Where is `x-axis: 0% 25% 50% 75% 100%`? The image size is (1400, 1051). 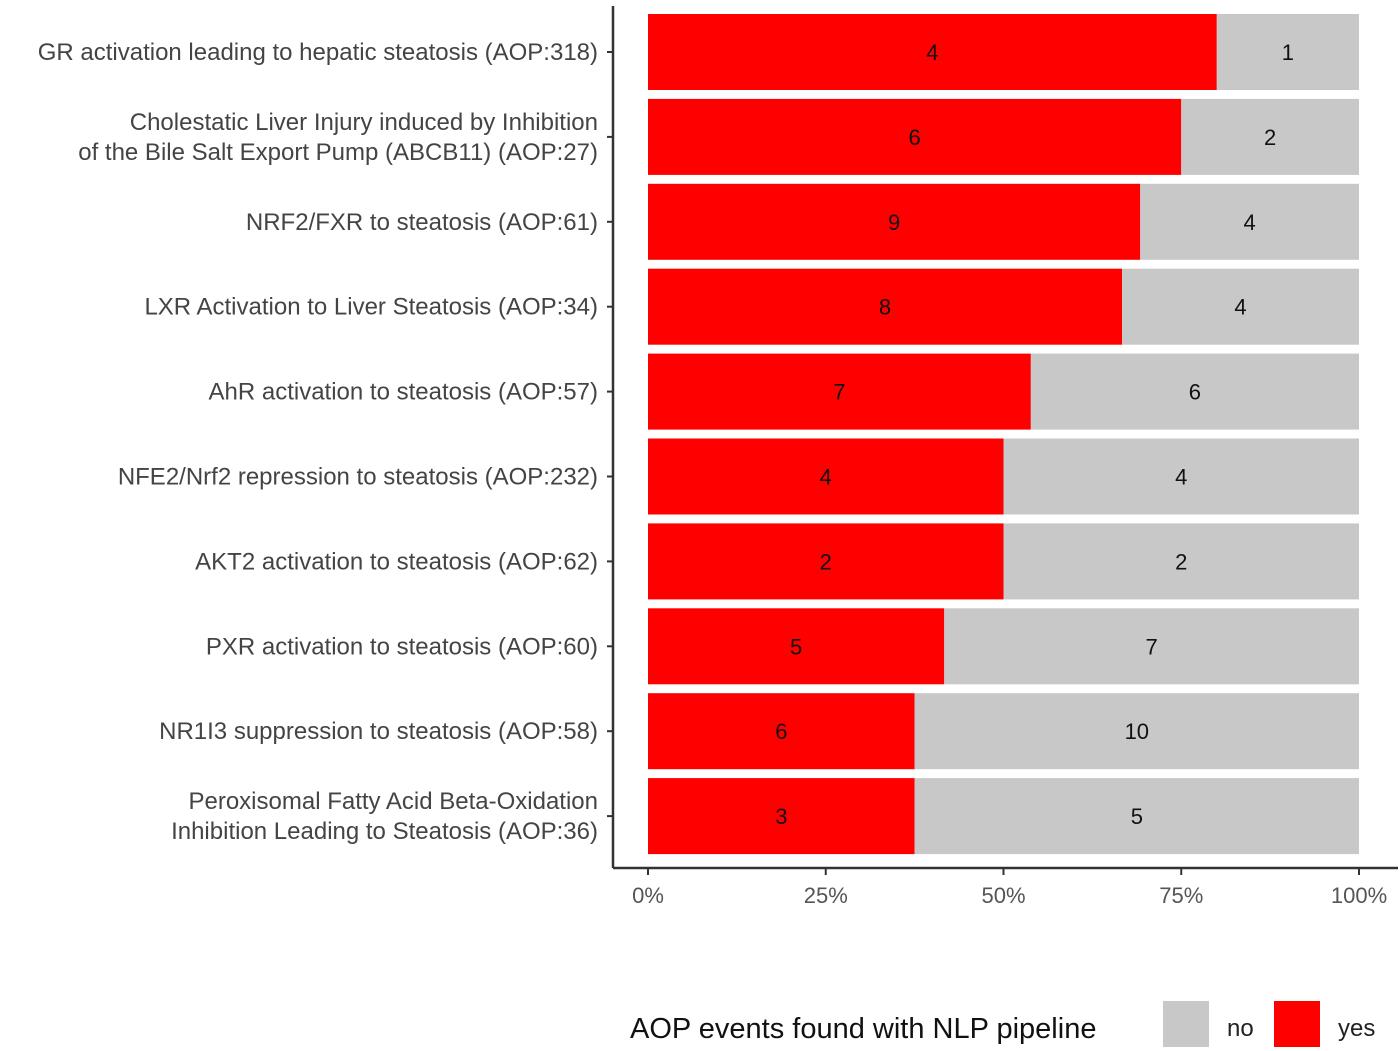
x-axis: 0% 25% 50% 75% 100% is located at coordinates (1005, 887).